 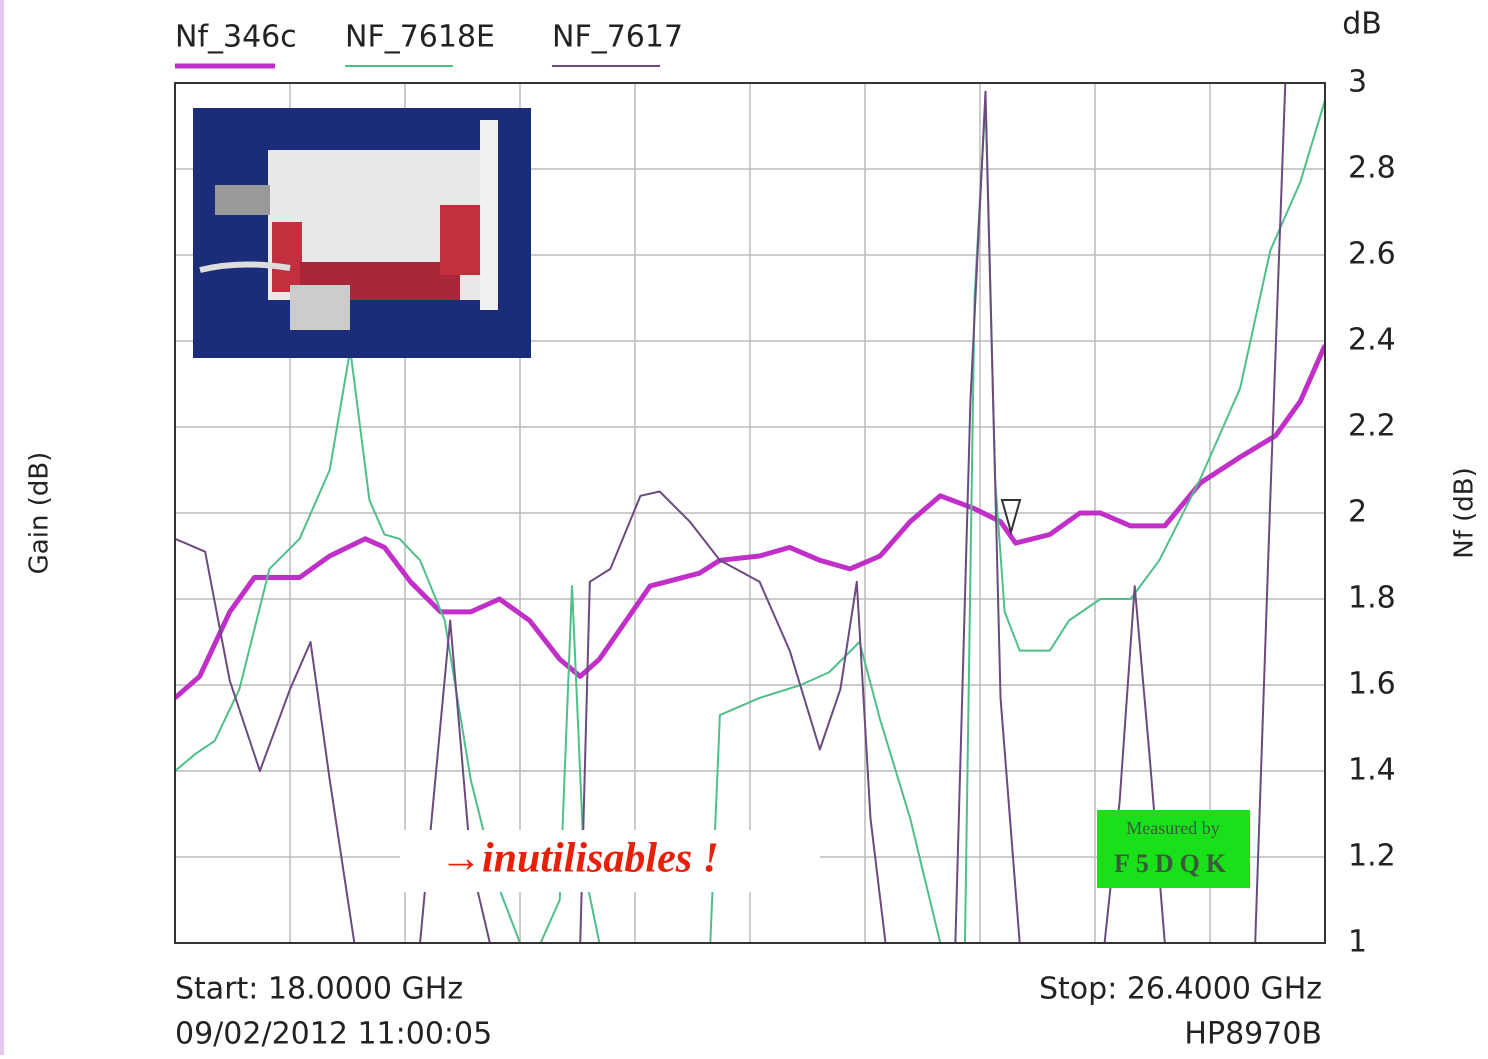 What do you see at coordinates (245, 267) in the screenshot?
I see `photo-cable` at bounding box center [245, 267].